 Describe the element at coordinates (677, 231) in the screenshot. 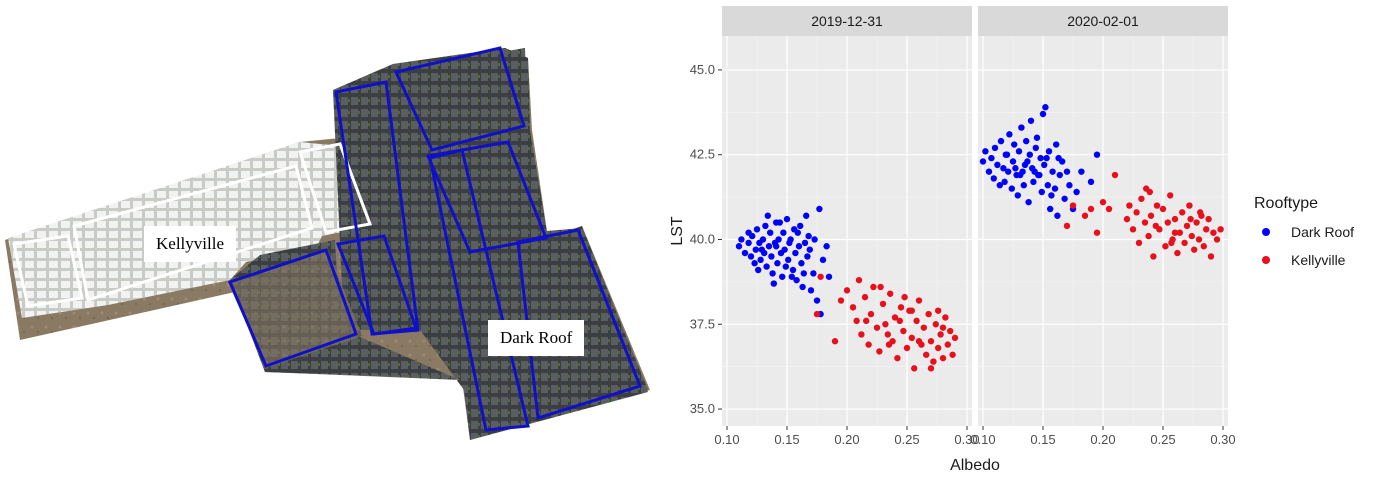

I see `y-axis-title: LST` at that location.